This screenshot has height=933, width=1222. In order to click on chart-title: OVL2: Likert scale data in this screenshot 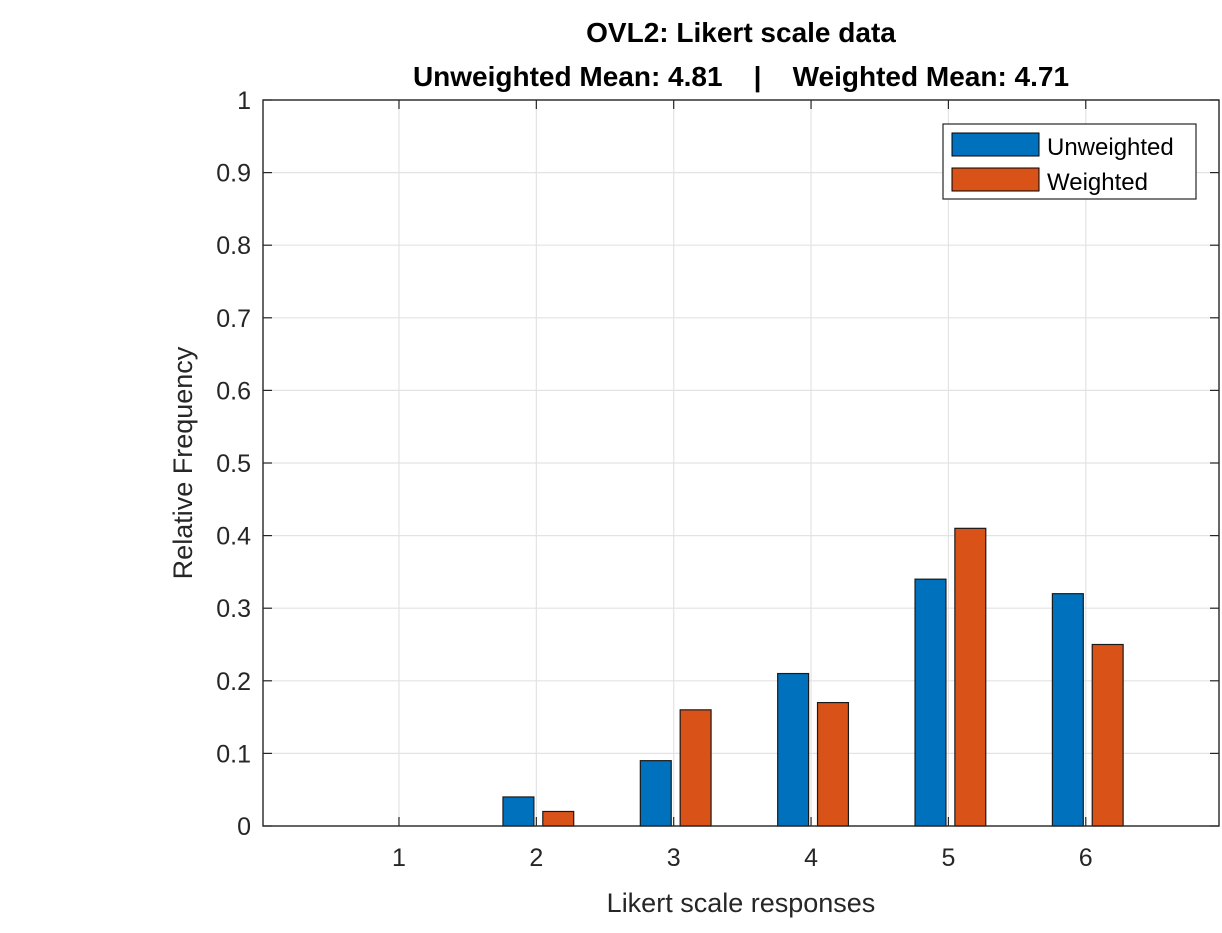, I will do `click(741, 32)`.